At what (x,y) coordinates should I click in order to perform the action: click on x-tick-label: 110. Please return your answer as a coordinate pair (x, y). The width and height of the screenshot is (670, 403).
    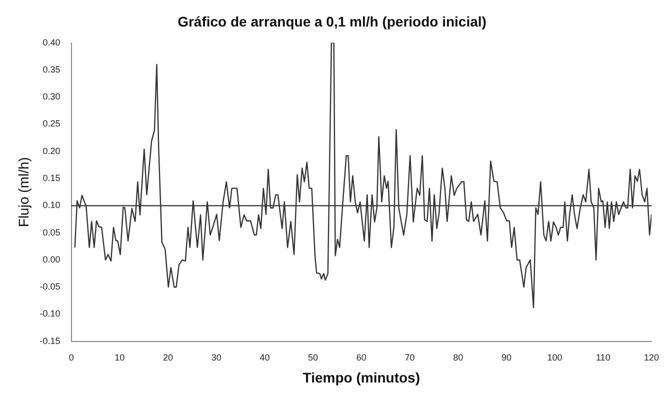
    Looking at the image, I should click on (603, 357).